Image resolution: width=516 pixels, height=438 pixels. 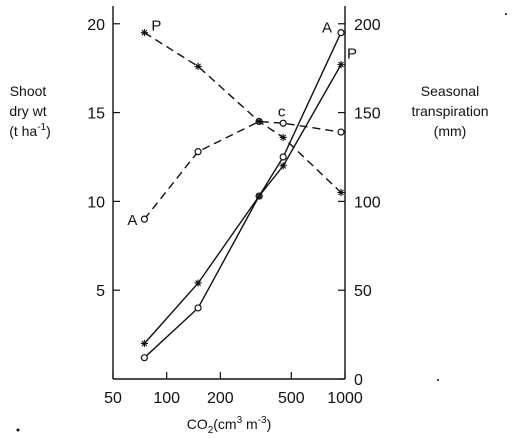 What do you see at coordinates (96, 25) in the screenshot?
I see `left-y-tick-label: 20` at bounding box center [96, 25].